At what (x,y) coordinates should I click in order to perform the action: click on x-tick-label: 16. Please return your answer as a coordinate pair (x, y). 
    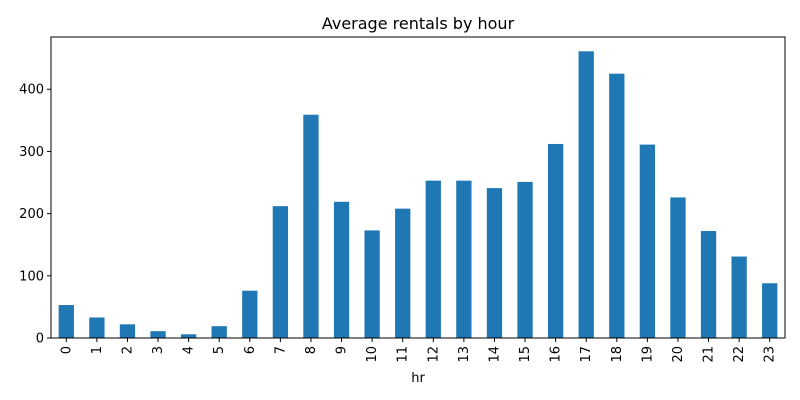
    Looking at the image, I should click on (556, 354).